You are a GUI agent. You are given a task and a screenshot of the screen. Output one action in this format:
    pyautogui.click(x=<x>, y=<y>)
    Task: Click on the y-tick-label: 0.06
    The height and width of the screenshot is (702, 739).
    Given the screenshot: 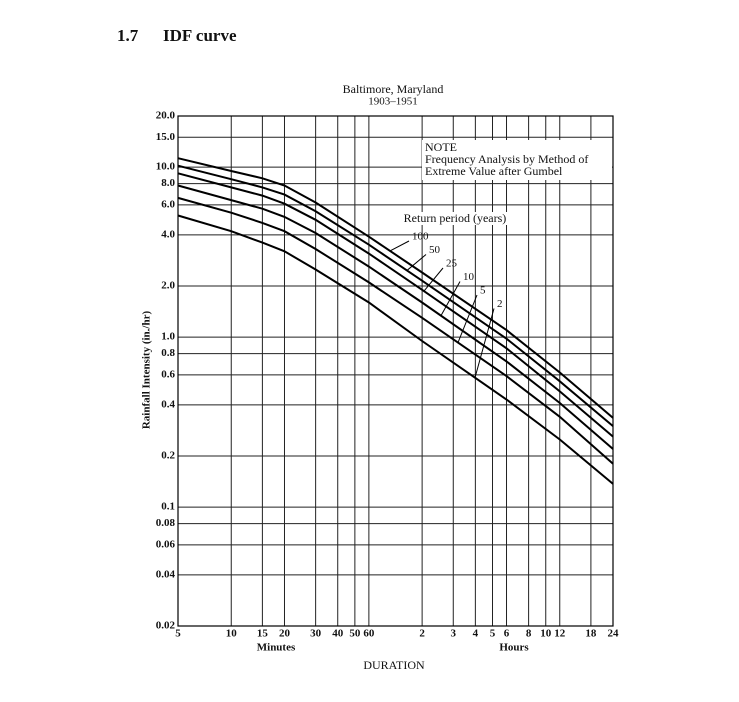 What is the action you would take?
    pyautogui.click(x=166, y=544)
    